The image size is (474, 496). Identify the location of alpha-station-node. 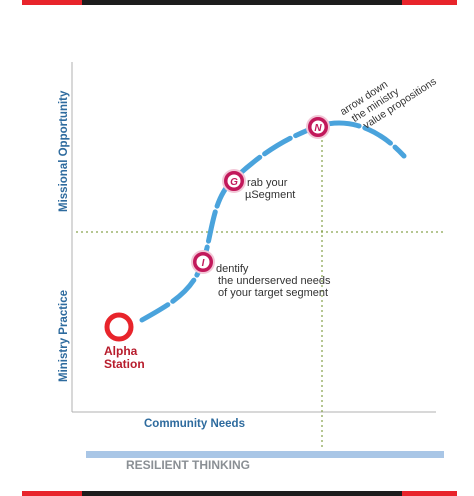
(119, 327).